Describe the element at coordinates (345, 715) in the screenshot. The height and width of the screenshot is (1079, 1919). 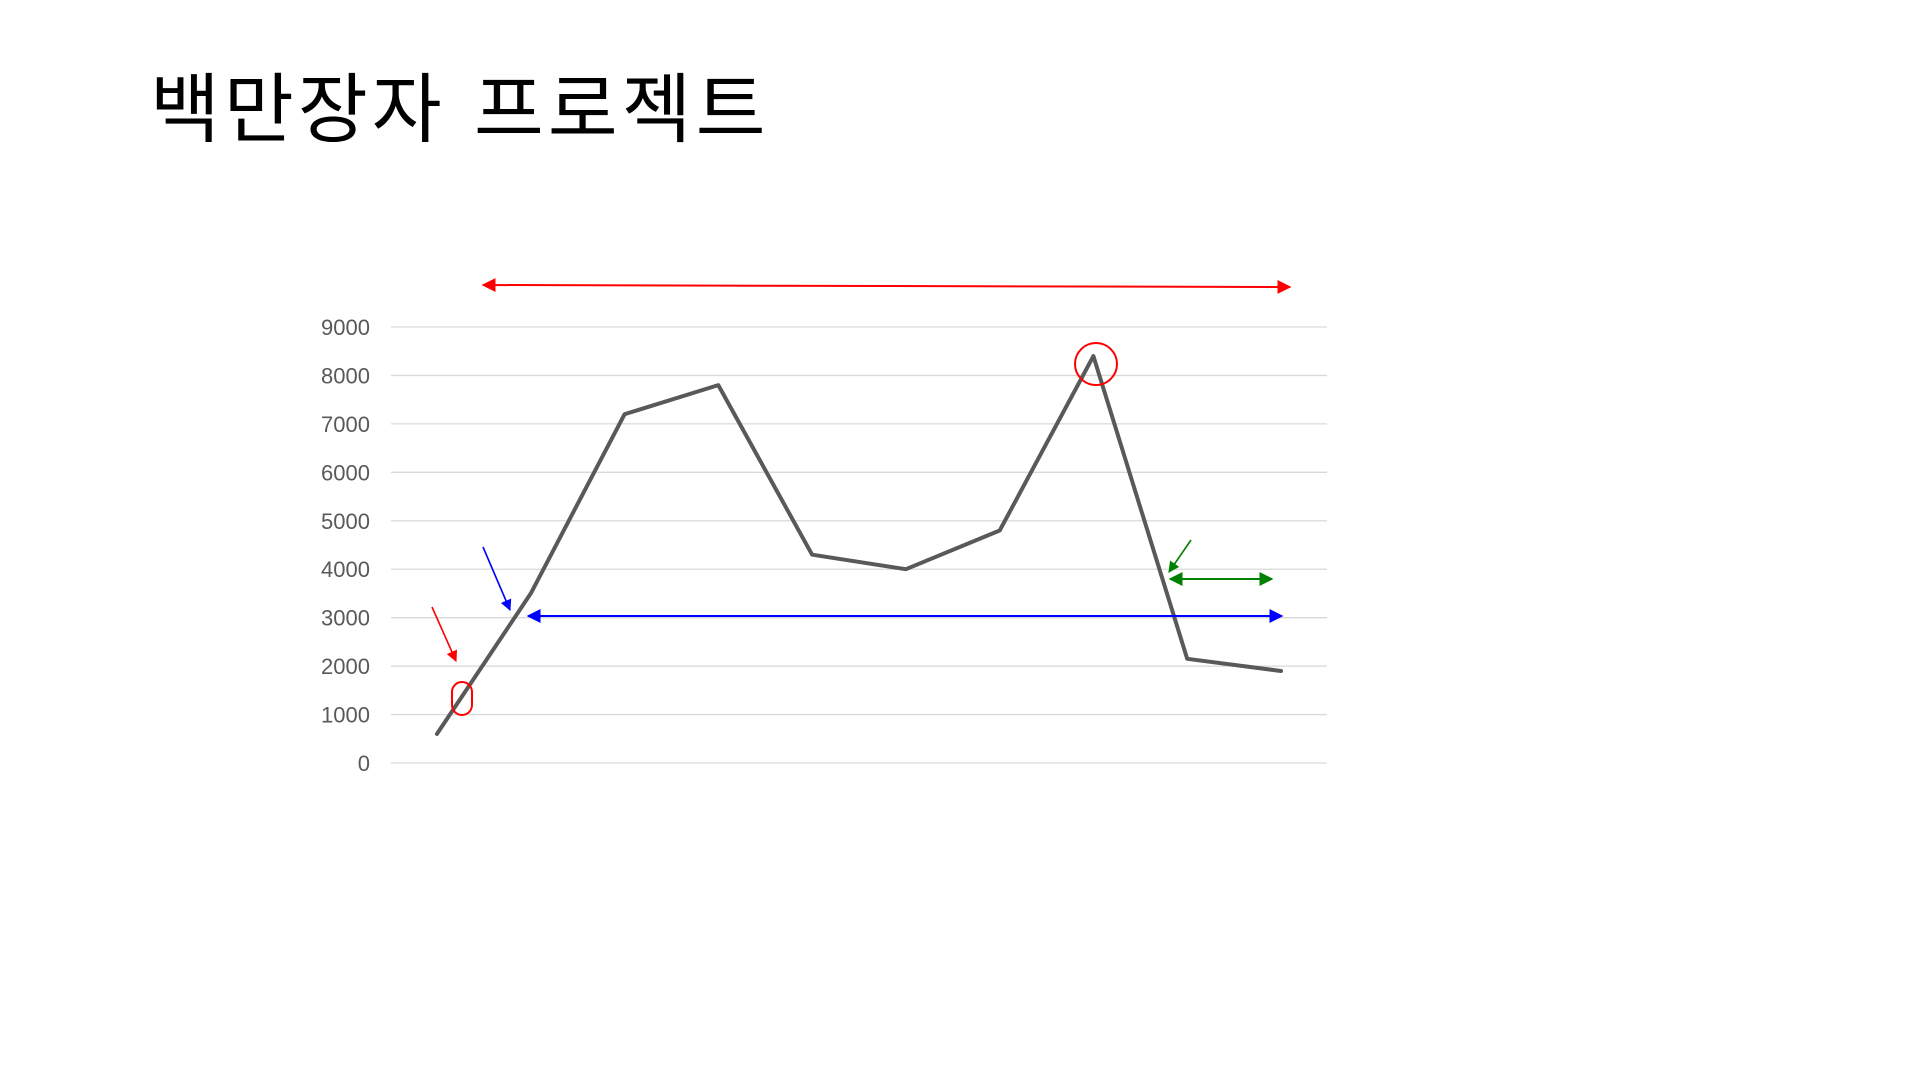
I see `y-tick-label: 1000` at that location.